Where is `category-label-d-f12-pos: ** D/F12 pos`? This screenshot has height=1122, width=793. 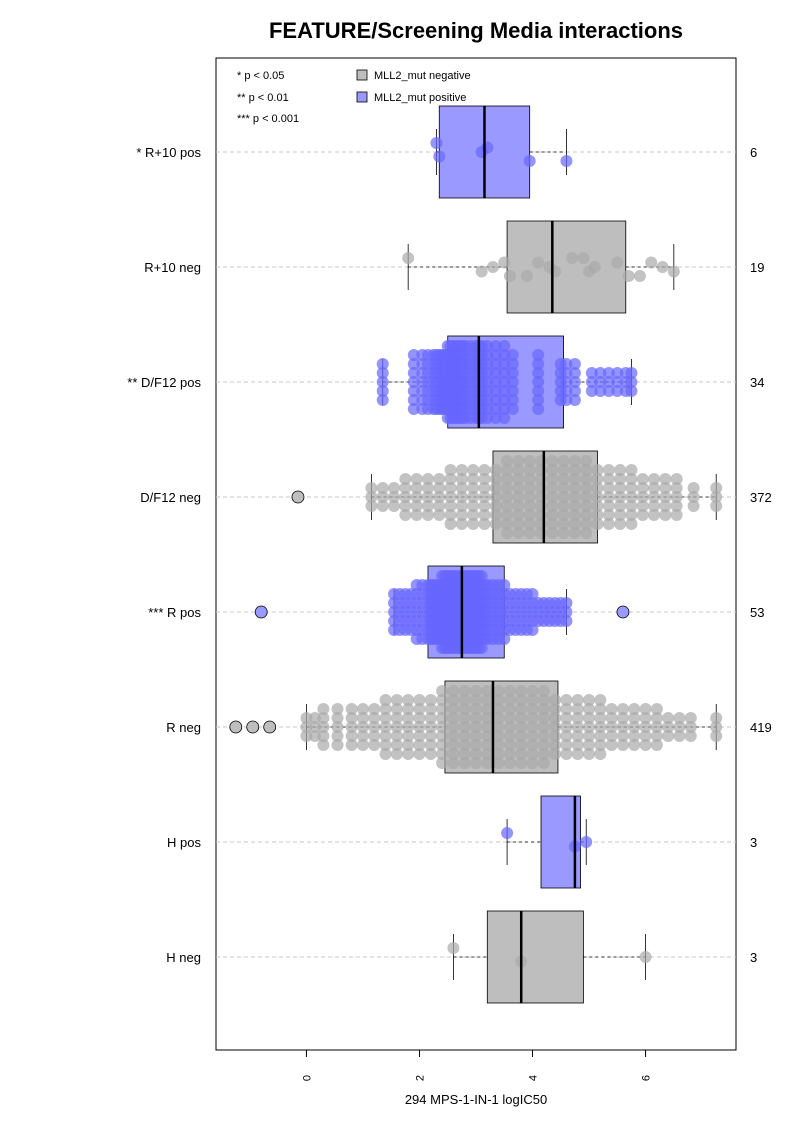 category-label-d-f12-pos: ** D/F12 pos is located at coordinates (164, 382).